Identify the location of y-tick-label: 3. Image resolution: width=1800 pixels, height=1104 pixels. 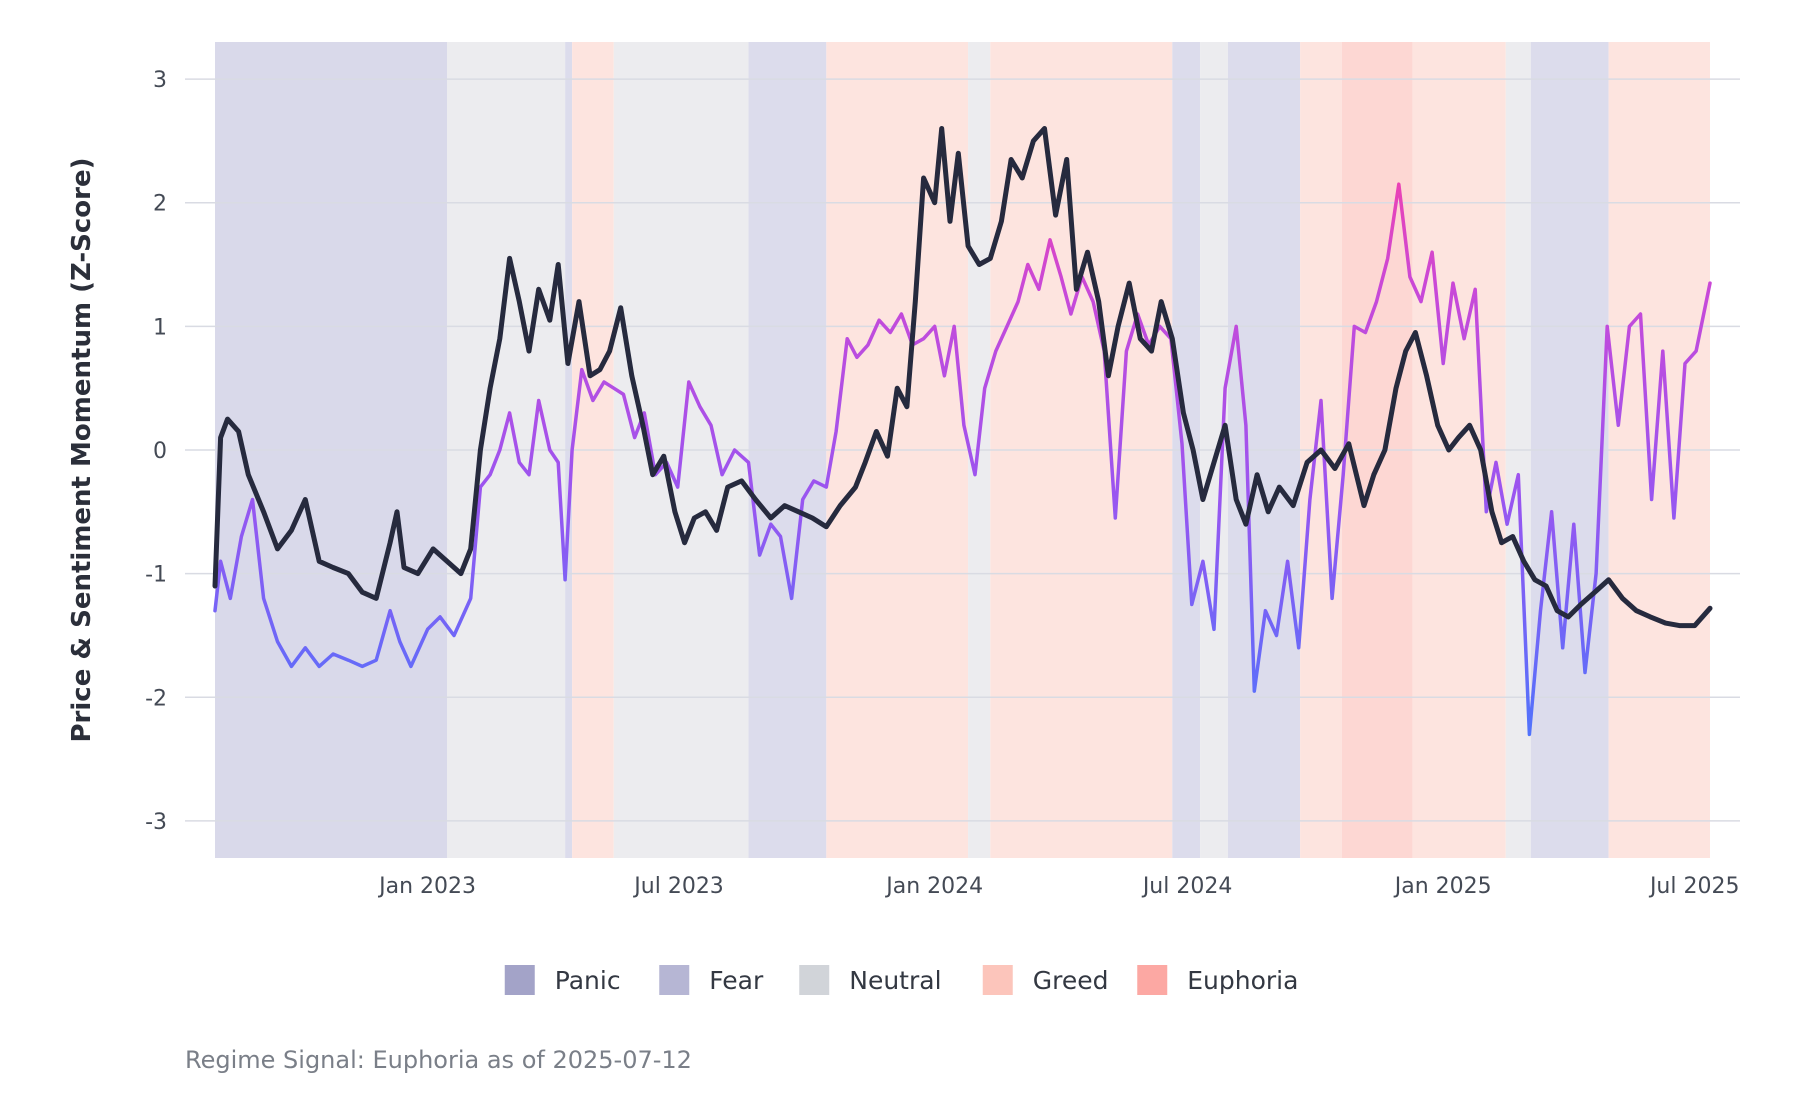
(160, 80).